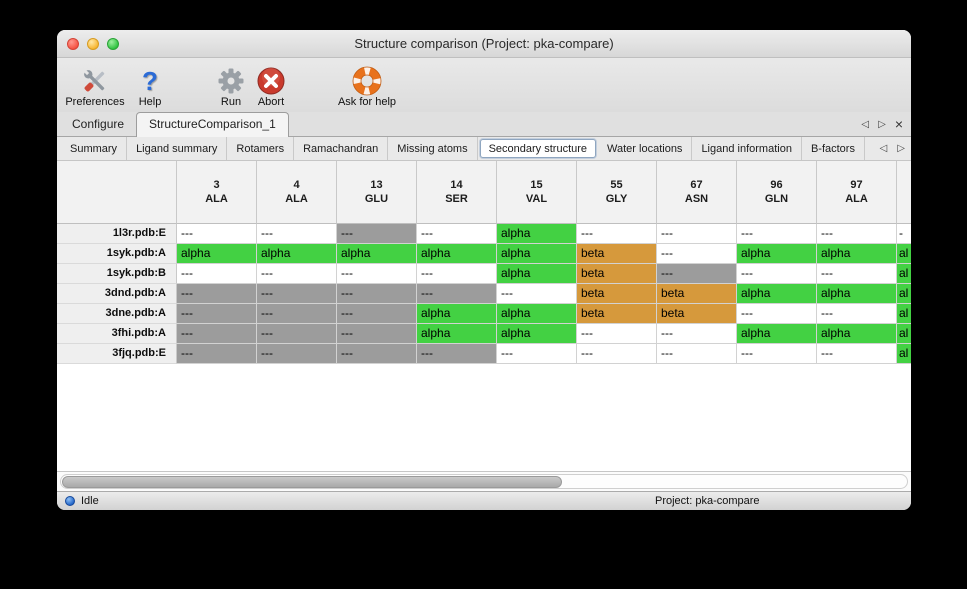 The image size is (967, 589). Describe the element at coordinates (882, 124) in the screenshot. I see `tab-next-arrow-icon: ▷` at that location.